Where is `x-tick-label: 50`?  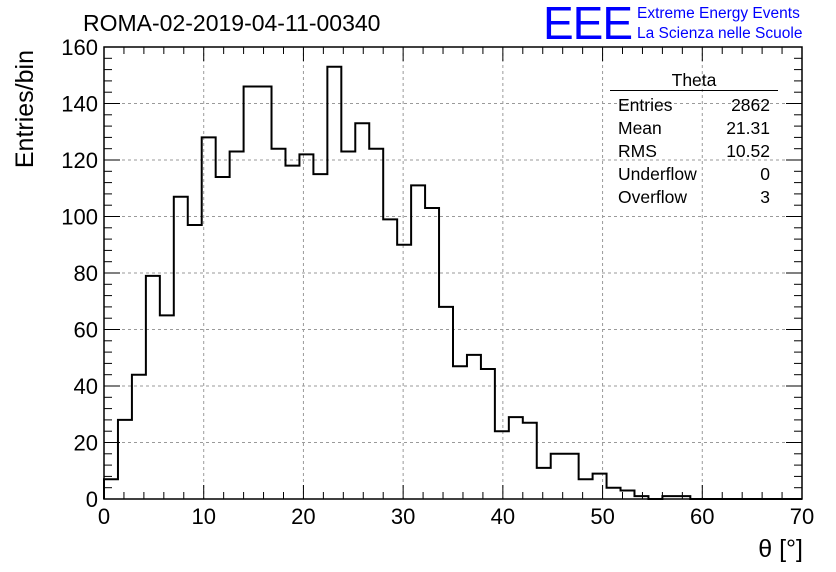 x-tick-label: 50 is located at coordinates (602, 516).